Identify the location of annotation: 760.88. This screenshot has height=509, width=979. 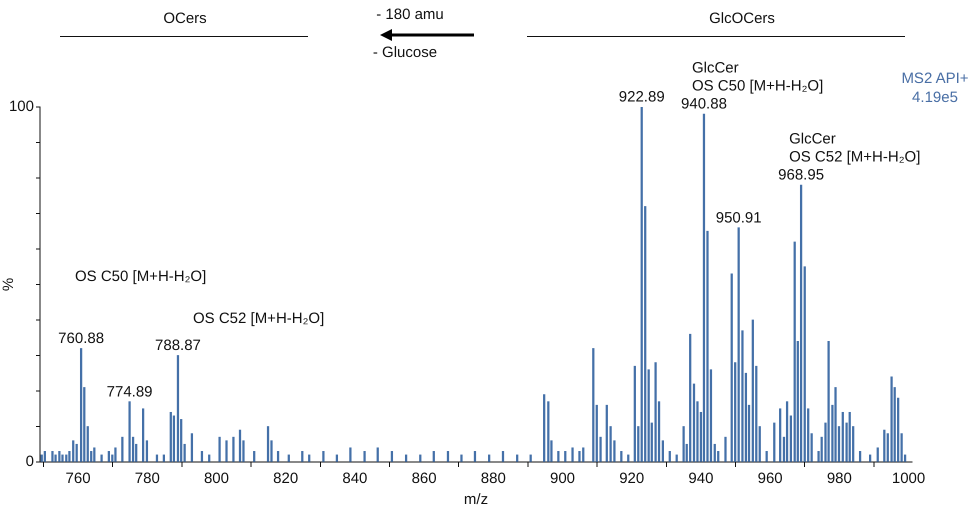
(81, 339).